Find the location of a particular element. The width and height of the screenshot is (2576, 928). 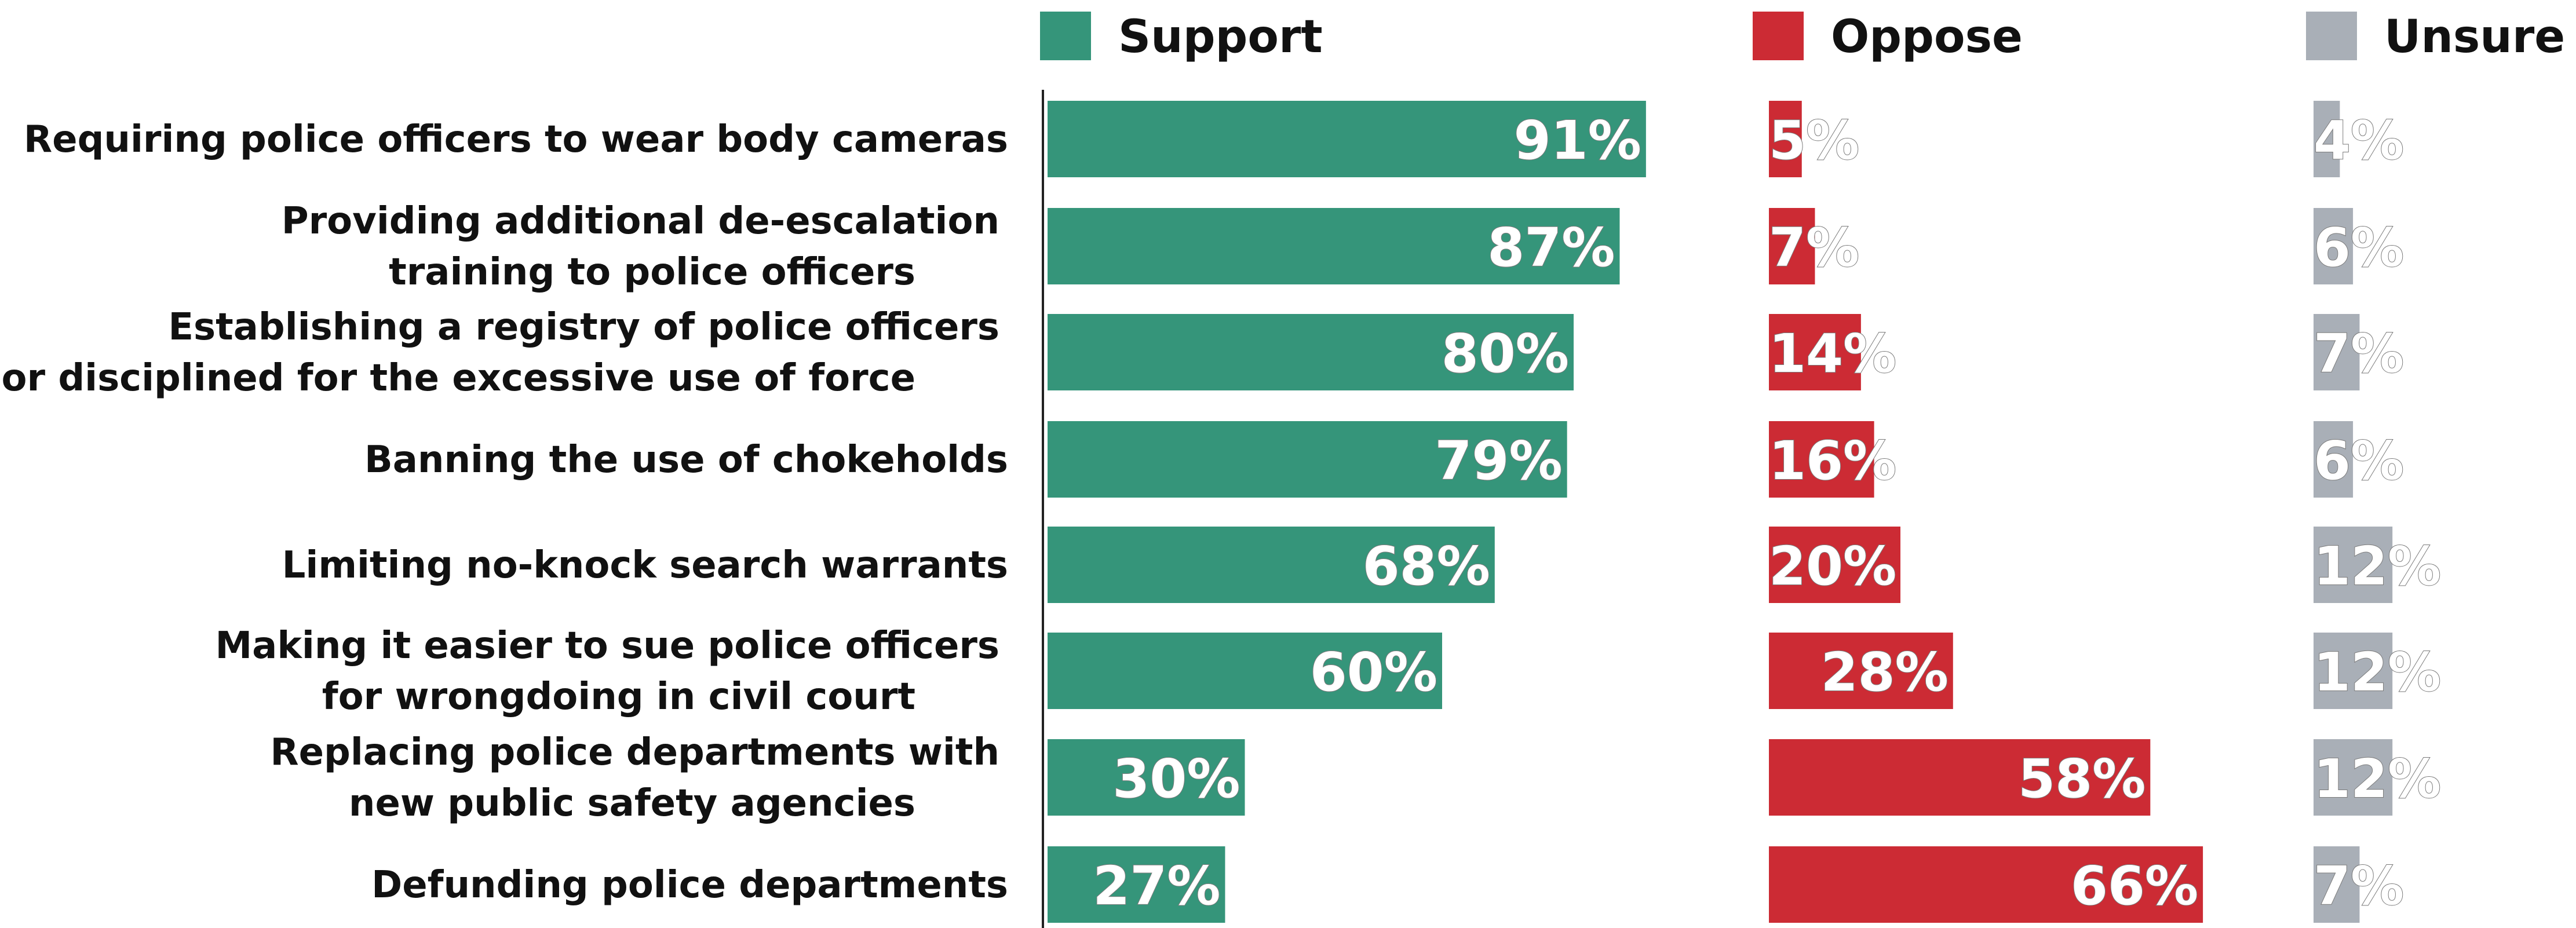

value-label-unsure-2: 7% is located at coordinates (2359, 354).